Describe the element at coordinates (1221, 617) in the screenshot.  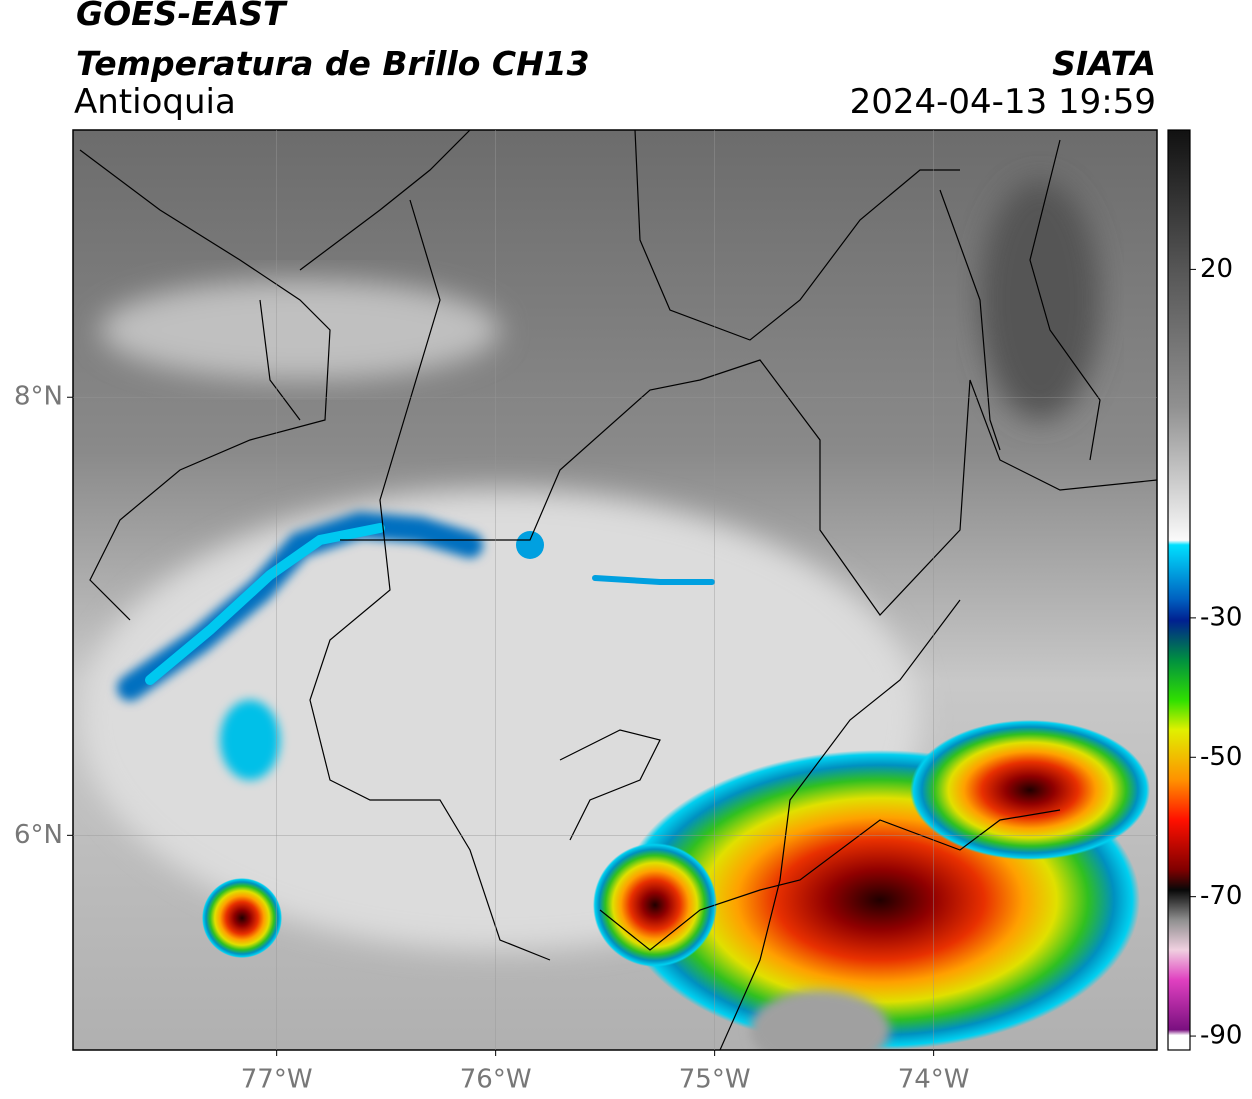
I see `colorbar-tick-label: -30` at that location.